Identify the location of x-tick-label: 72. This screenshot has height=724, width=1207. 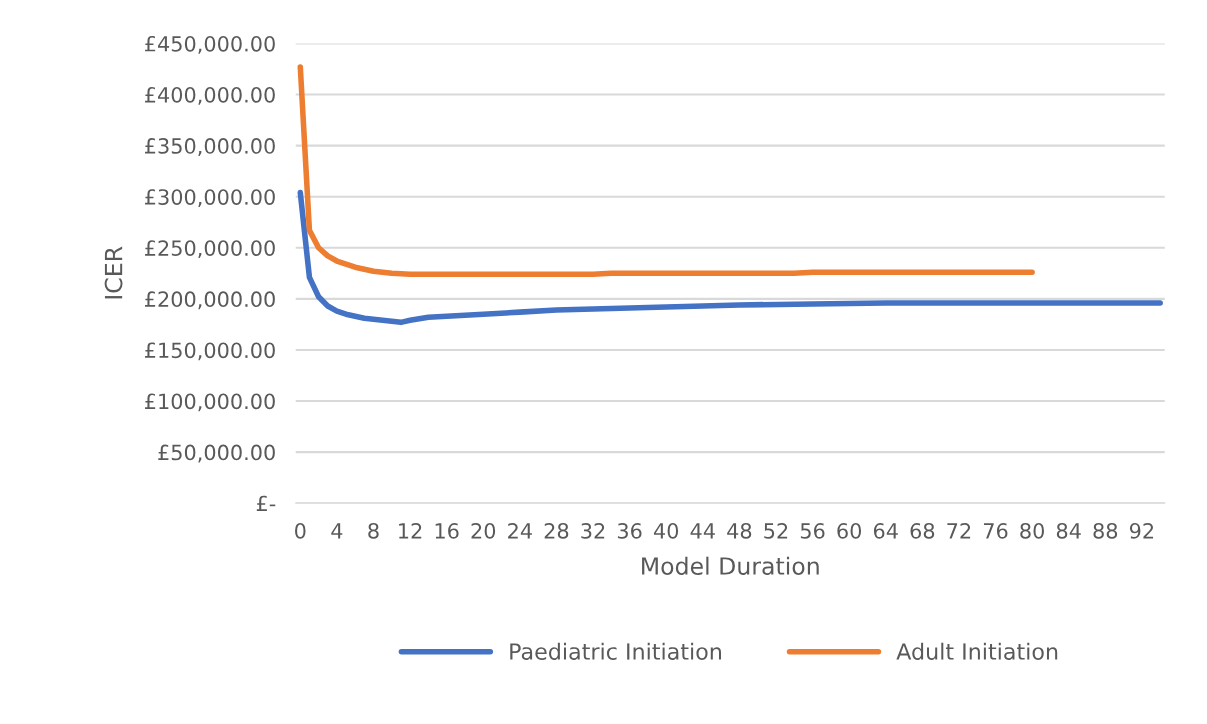
(959, 530).